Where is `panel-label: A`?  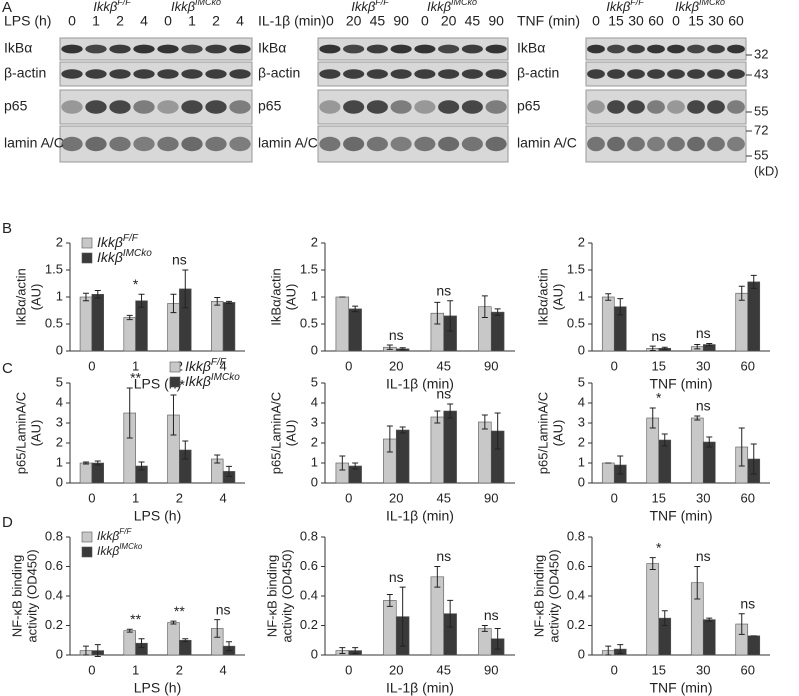 panel-label: A is located at coordinates (7, 8).